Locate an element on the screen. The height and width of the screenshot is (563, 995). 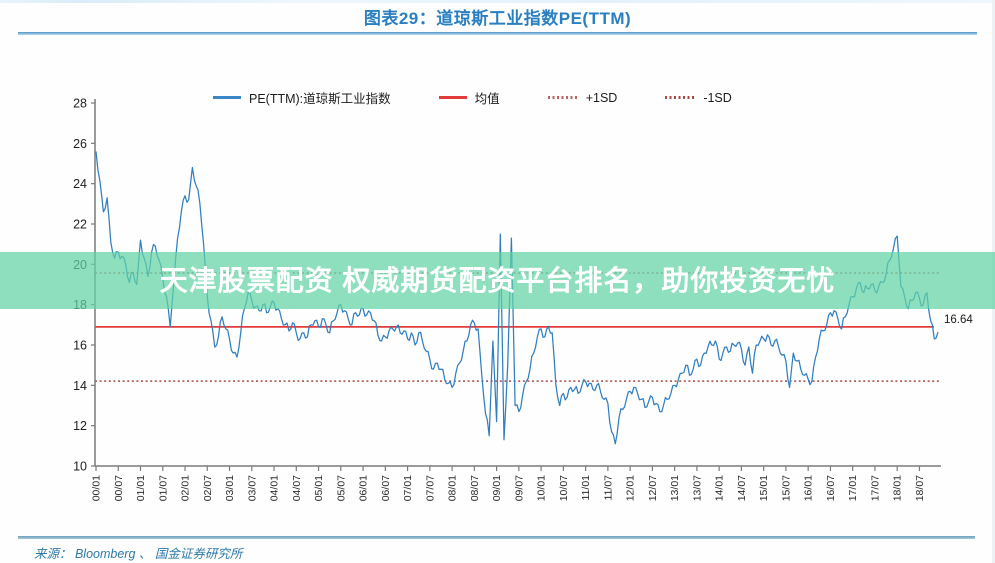
watermark-text: 天津股票配资 权威期货配资平台排名，助你投资无忧 is located at coordinates (497, 280).